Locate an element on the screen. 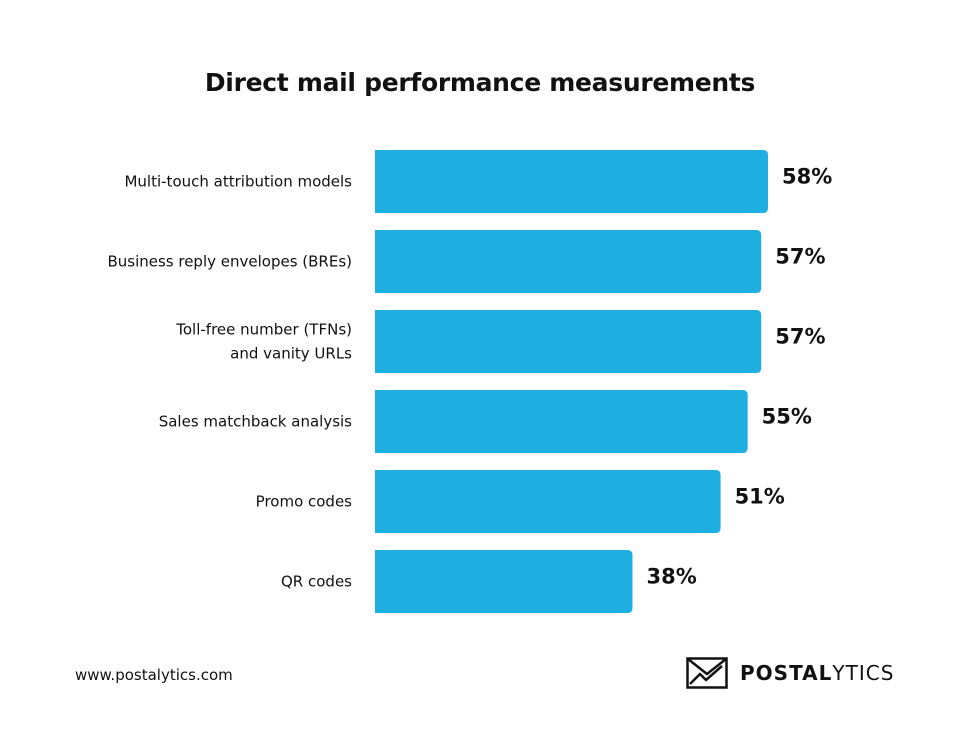  brand-logo: POSTALYTICS is located at coordinates (790, 673).